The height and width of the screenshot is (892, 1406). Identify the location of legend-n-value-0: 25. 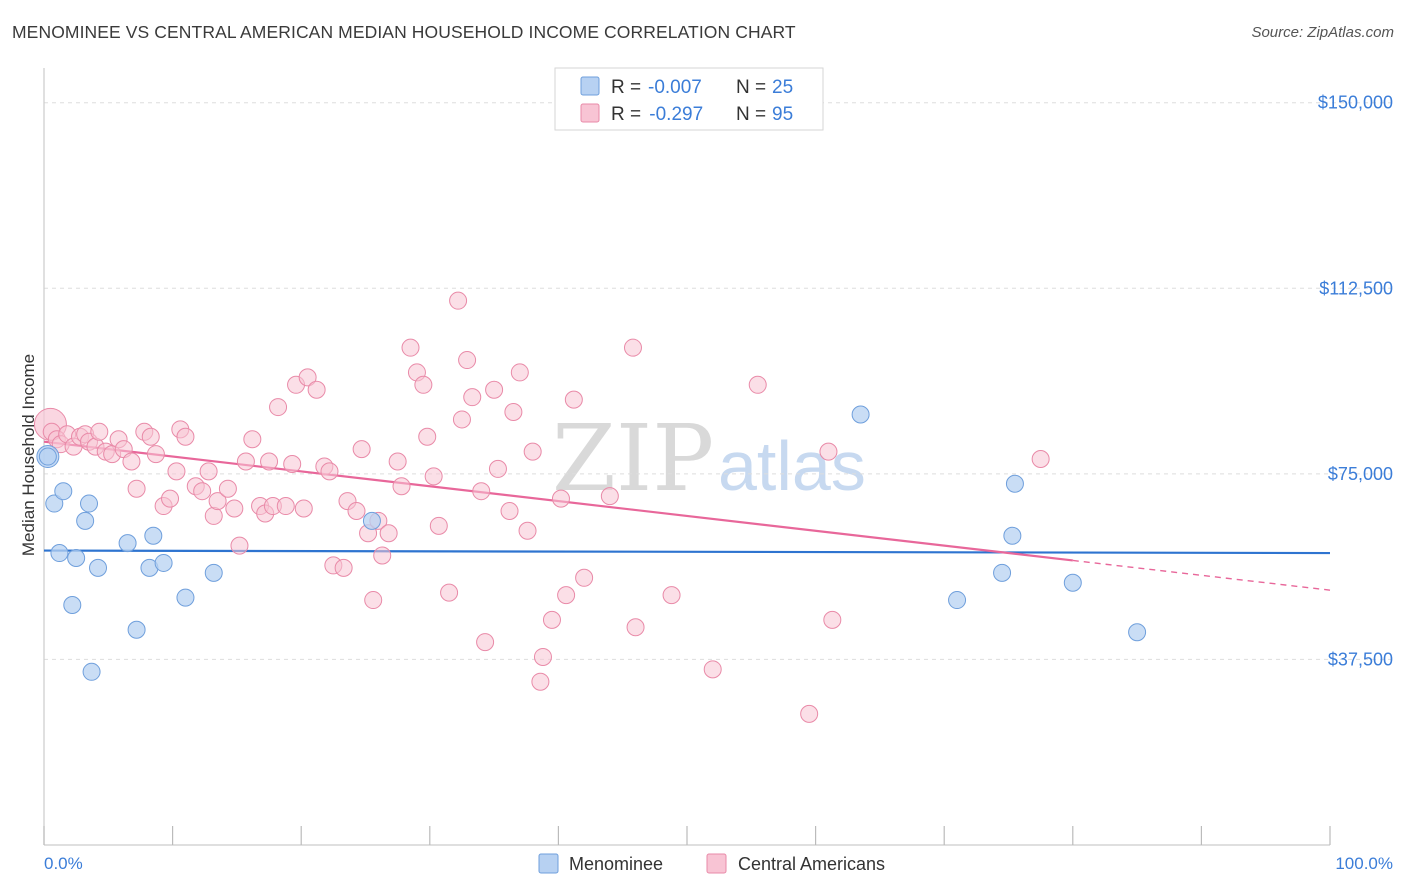
(782, 87).